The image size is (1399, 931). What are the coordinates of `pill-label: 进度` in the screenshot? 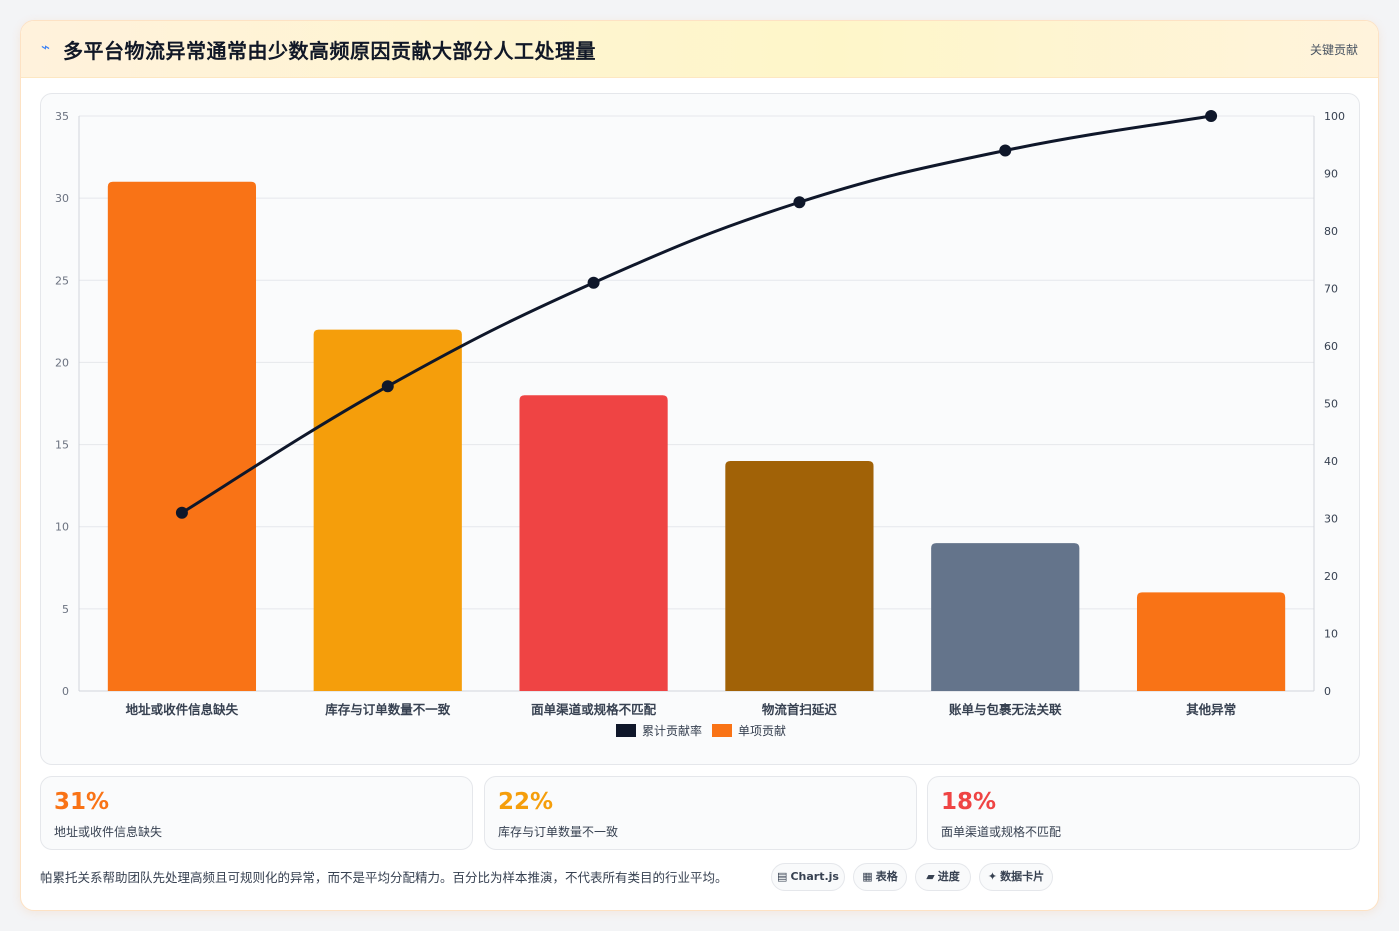 It's located at (948, 876).